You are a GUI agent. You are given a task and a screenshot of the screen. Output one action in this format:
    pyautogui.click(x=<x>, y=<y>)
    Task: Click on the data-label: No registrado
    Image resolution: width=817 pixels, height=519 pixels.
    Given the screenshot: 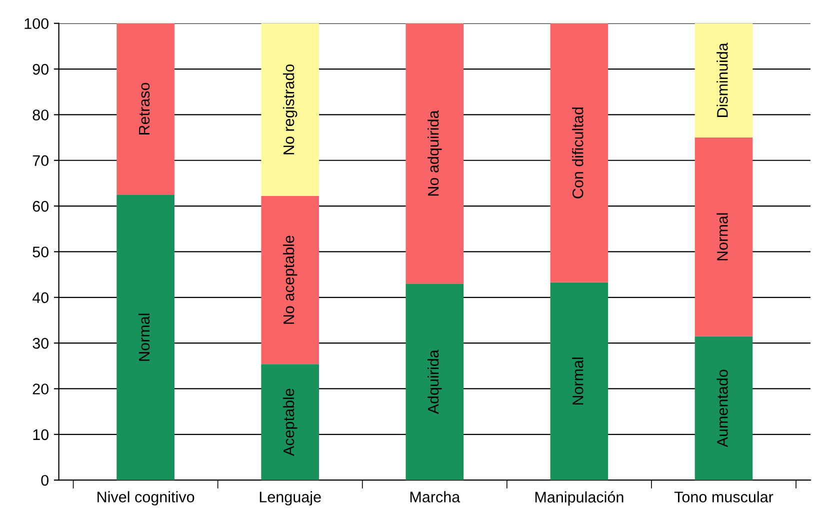 What is the action you would take?
    pyautogui.click(x=290, y=109)
    